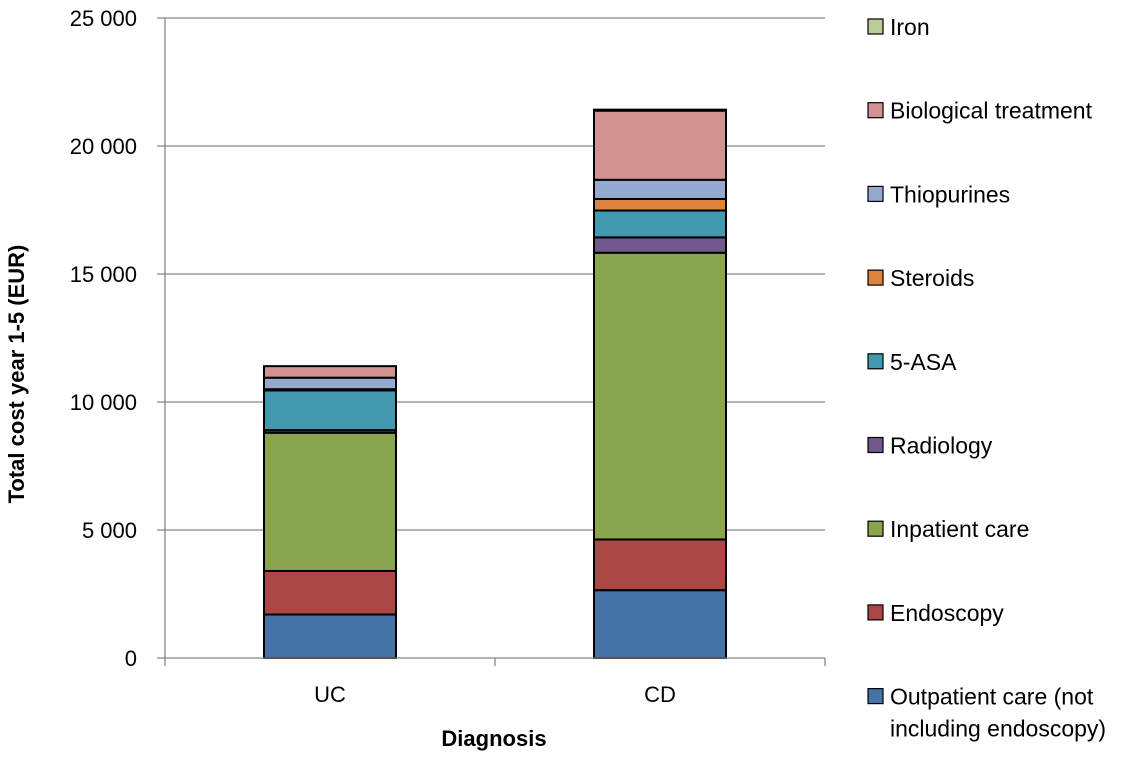 The image size is (1138, 757). What do you see at coordinates (991, 111) in the screenshot?
I see `legend-label: Biological treatment` at bounding box center [991, 111].